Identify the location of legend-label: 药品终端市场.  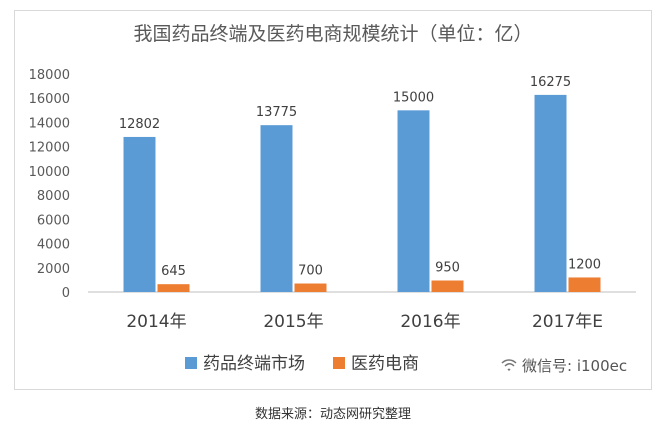
(254, 364).